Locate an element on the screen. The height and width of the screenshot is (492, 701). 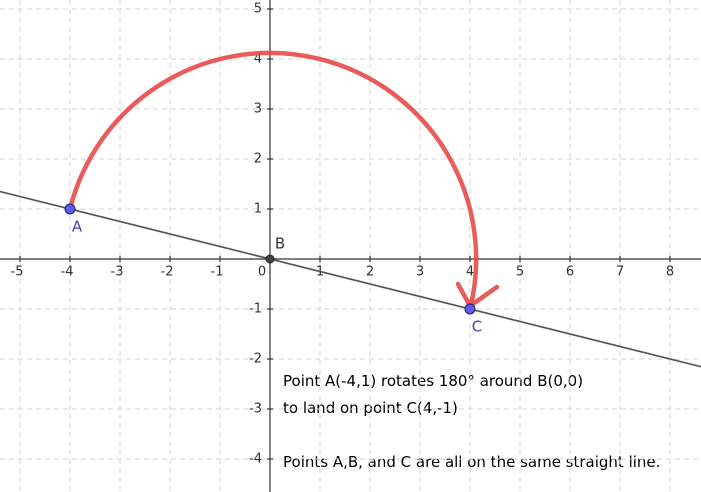
x-tick-label: 4 is located at coordinates (470, 272).